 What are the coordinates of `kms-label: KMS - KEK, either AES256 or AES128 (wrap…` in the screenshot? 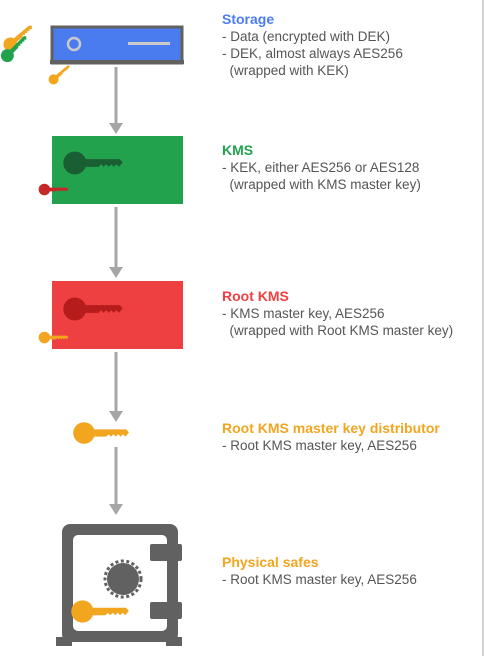 It's located at (351, 167).